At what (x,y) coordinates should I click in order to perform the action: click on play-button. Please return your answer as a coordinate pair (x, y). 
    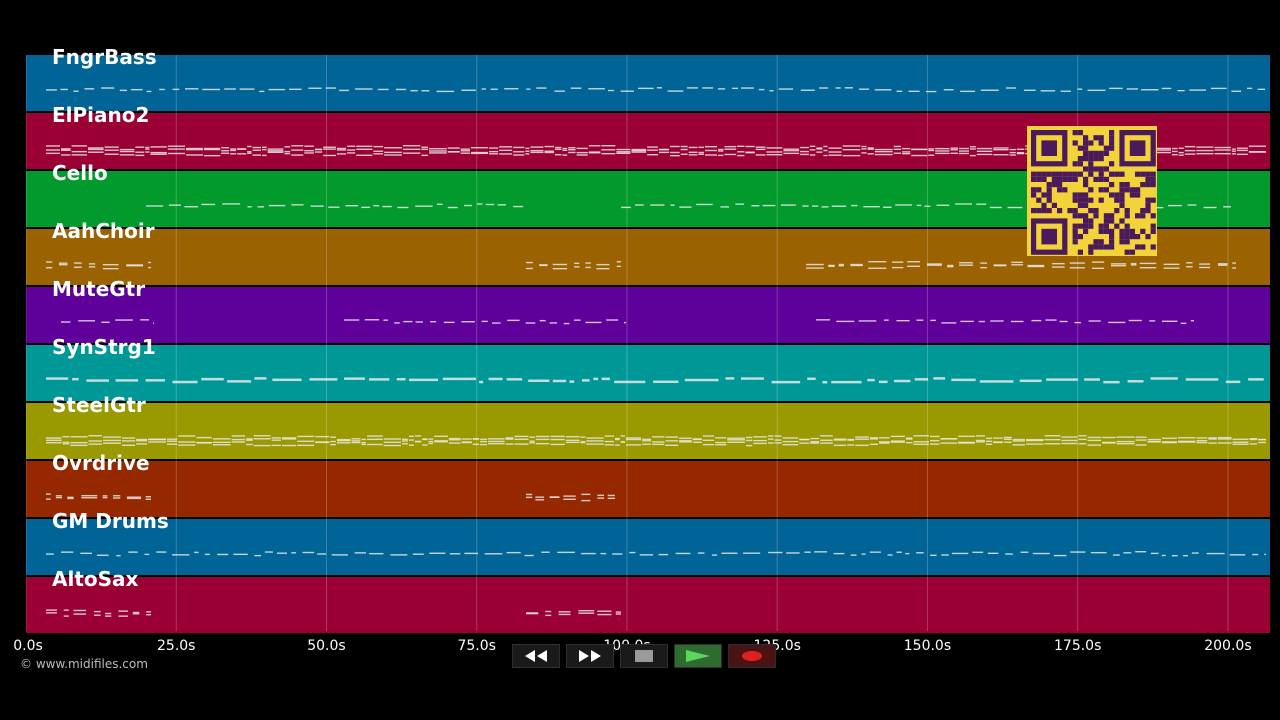
    Looking at the image, I should click on (698, 656).